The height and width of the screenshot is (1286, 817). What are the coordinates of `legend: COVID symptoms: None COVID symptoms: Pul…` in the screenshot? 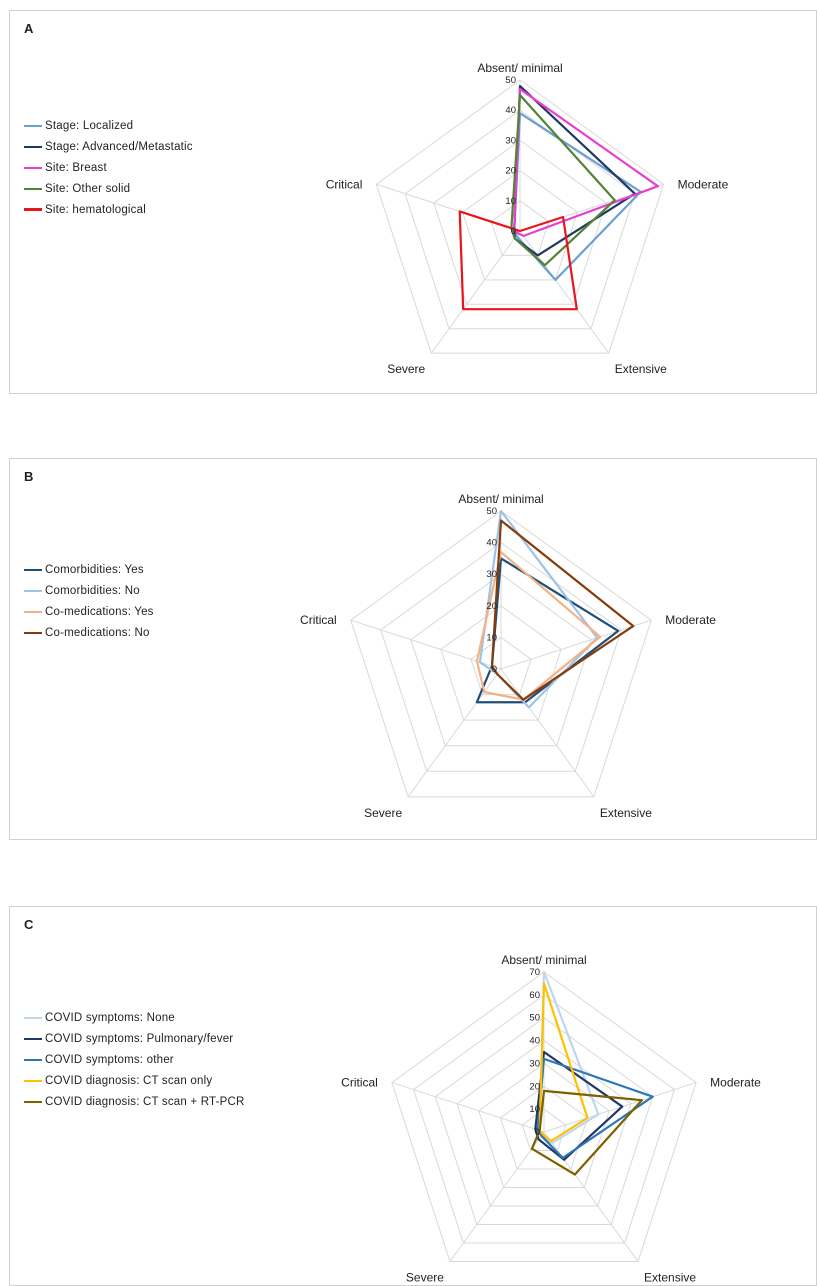 It's located at (134, 1059).